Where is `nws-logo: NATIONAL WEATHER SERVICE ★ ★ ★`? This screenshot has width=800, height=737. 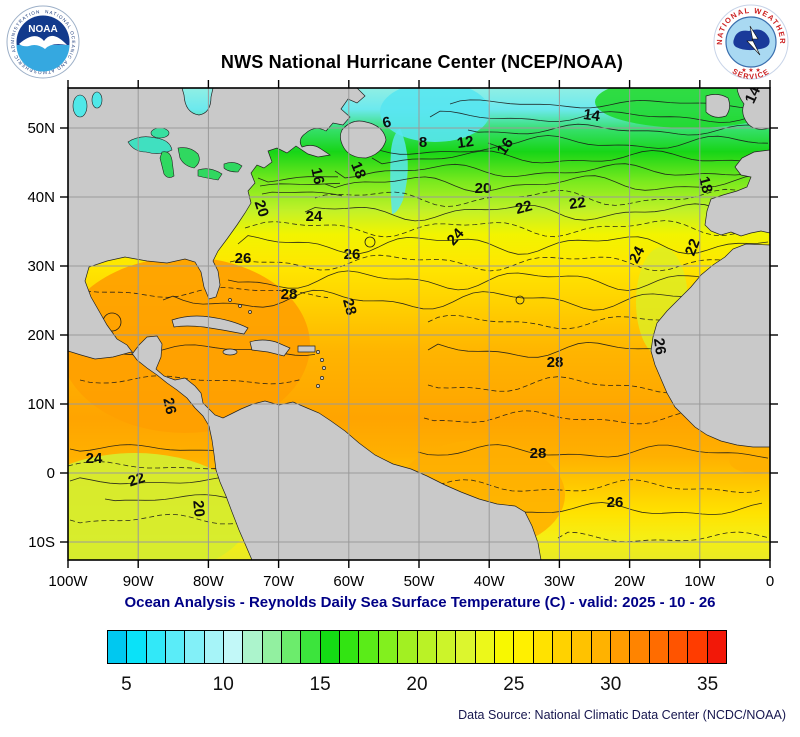
nws-logo: NATIONAL WEATHER SERVICE ★ ★ ★ is located at coordinates (751, 42).